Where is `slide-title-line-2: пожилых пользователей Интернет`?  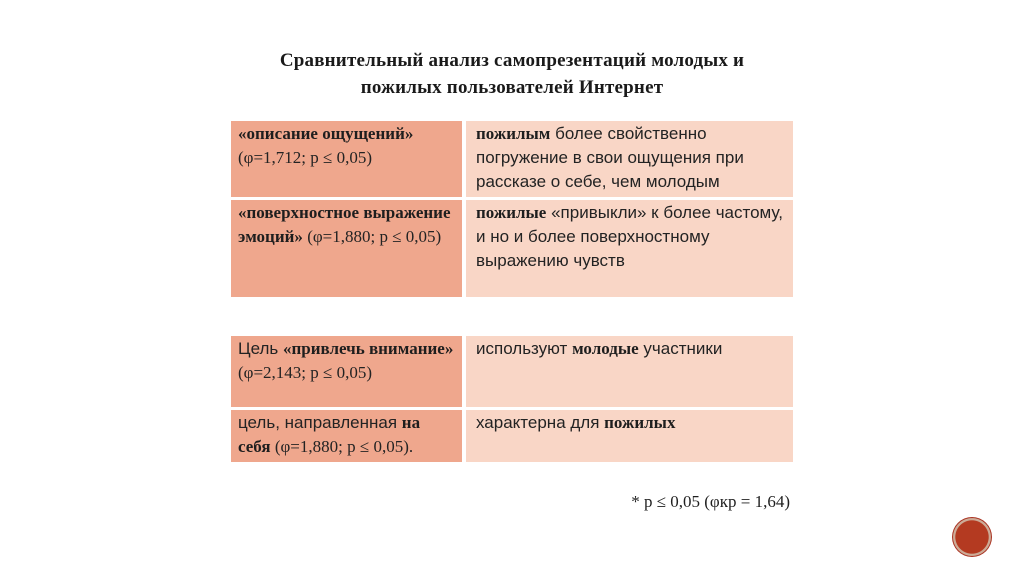 slide-title-line-2: пожилых пользователей Интернет is located at coordinates (512, 87).